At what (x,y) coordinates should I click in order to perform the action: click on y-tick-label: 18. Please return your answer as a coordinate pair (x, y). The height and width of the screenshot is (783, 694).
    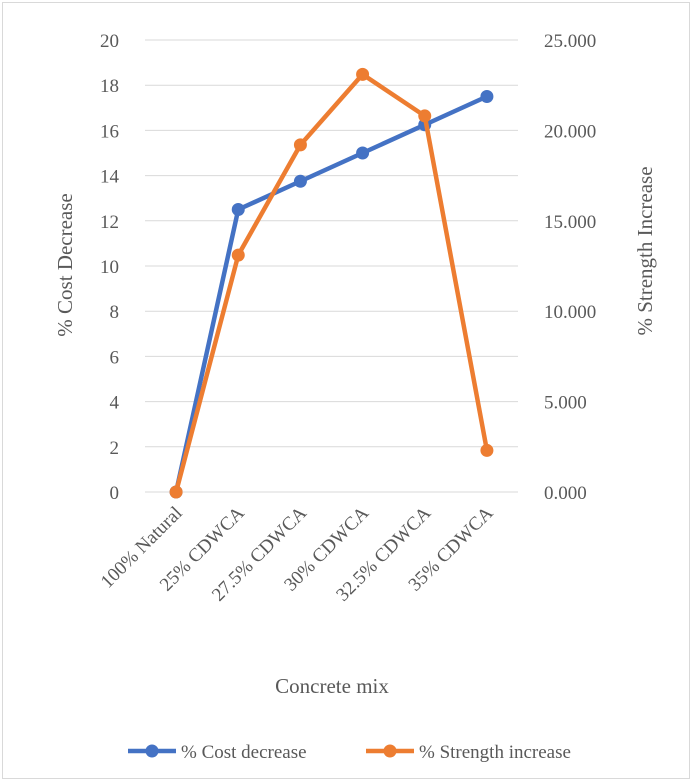
    Looking at the image, I should click on (109, 86).